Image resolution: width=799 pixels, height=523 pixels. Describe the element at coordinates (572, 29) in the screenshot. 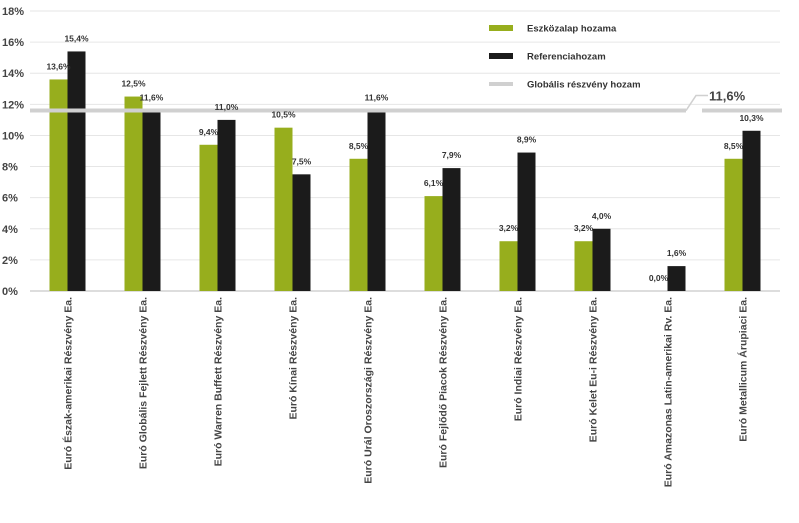

I see `legend-label-eszkozalap: Eszközalap hozama` at that location.